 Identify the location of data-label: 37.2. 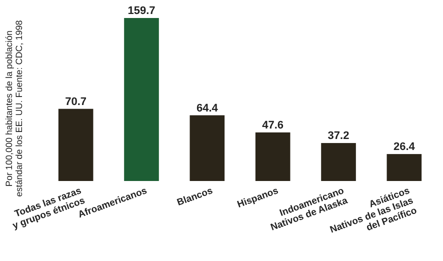
(339, 136).